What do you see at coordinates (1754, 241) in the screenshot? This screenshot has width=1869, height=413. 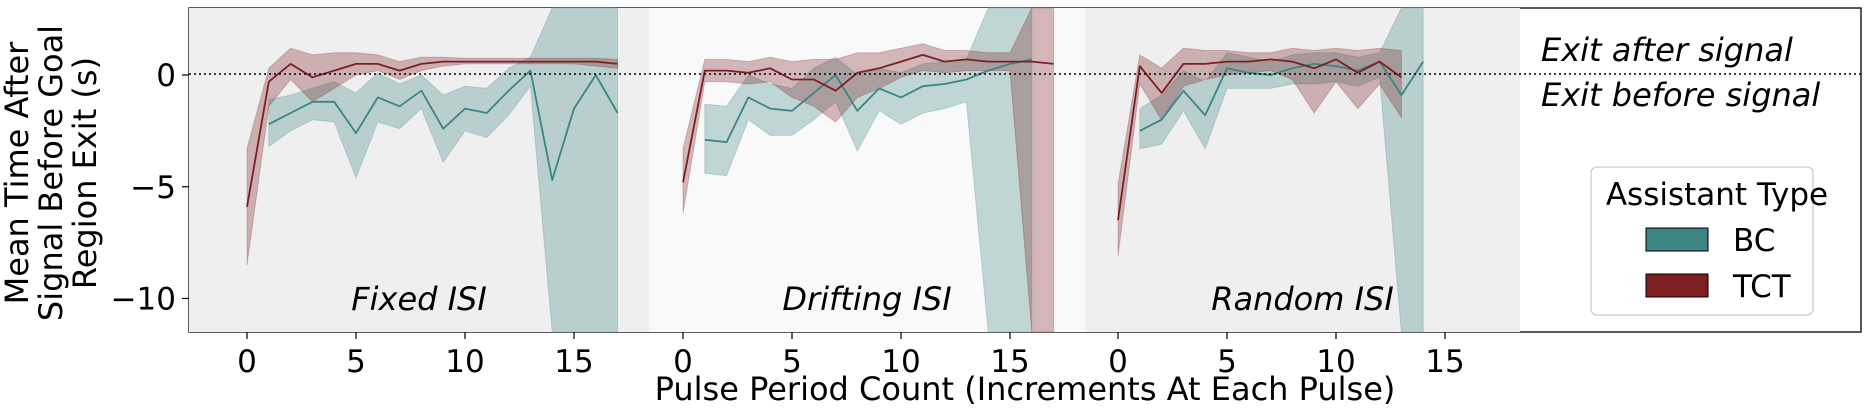 I see `legend-label-bc: BC` at bounding box center [1754, 241].